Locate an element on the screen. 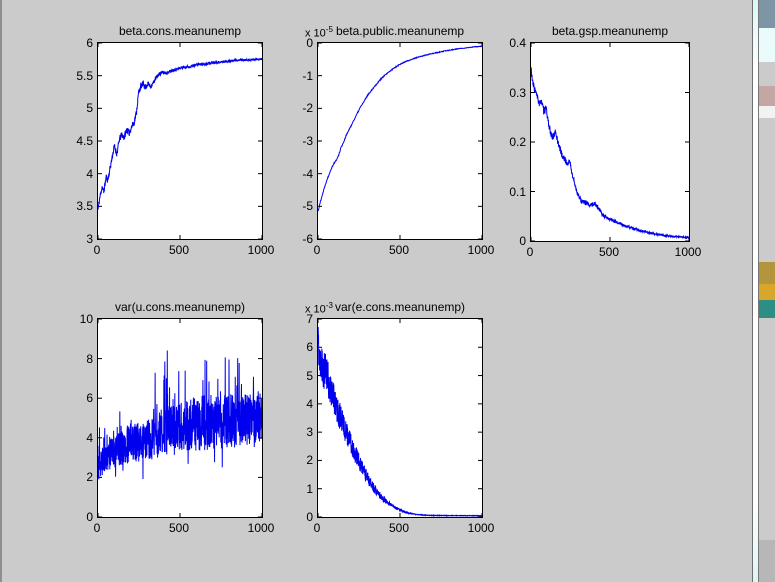  plot-title: var(e.cons.meanunemp) is located at coordinates (400, 307).